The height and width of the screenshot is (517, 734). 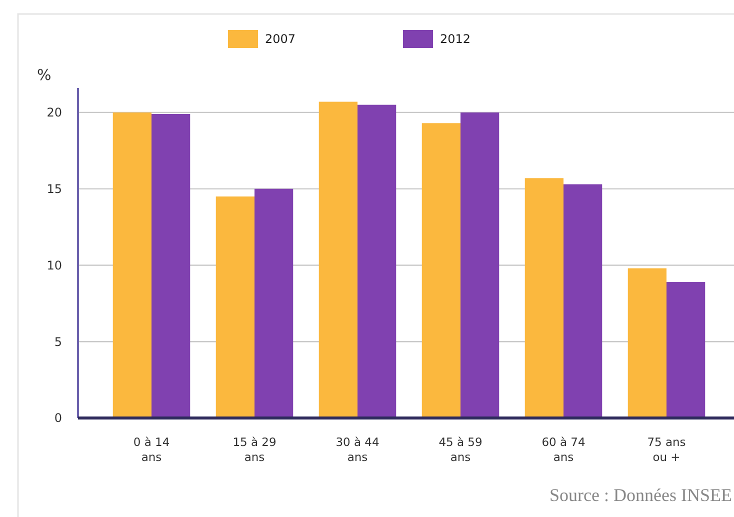 I want to click on x-tick-label: 0 à 14 ans, so click(x=151, y=449).